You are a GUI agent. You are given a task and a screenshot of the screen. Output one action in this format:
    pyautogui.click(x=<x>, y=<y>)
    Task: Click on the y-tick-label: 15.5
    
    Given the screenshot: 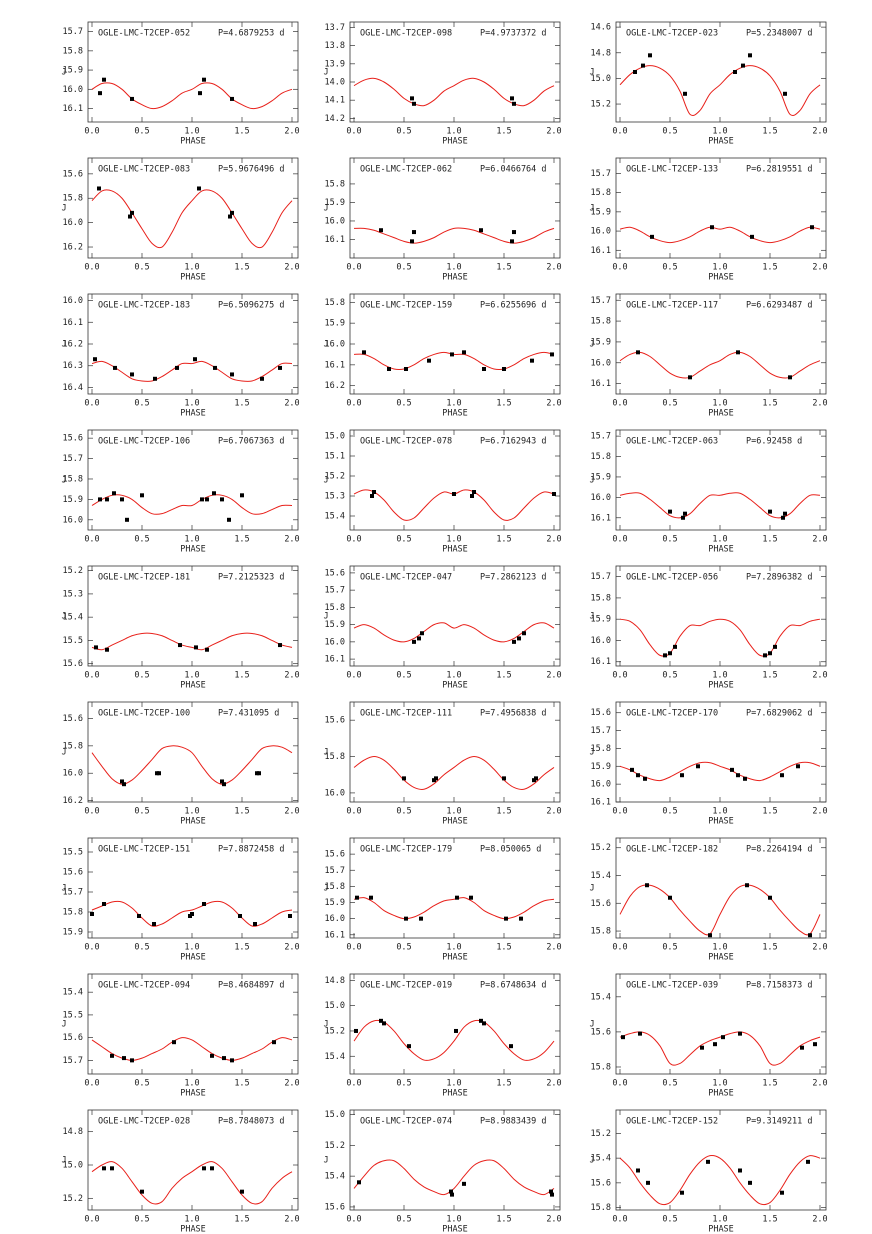 What is the action you would take?
    pyautogui.click(x=73, y=641)
    